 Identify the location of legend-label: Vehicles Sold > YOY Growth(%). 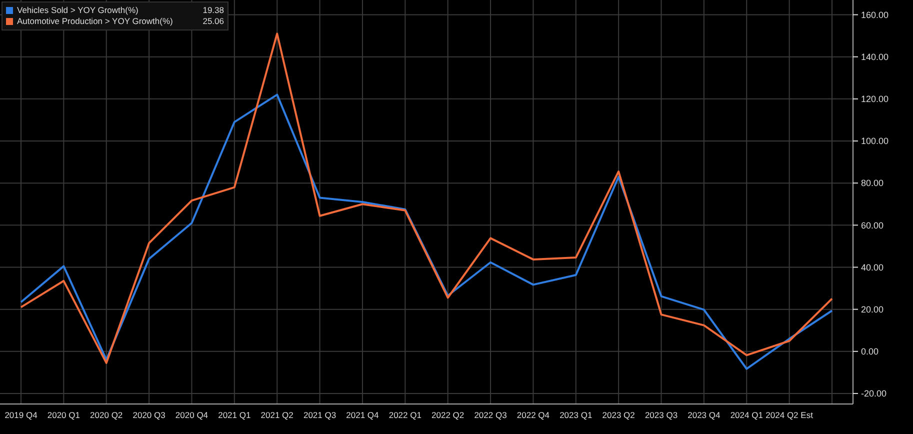
(78, 10).